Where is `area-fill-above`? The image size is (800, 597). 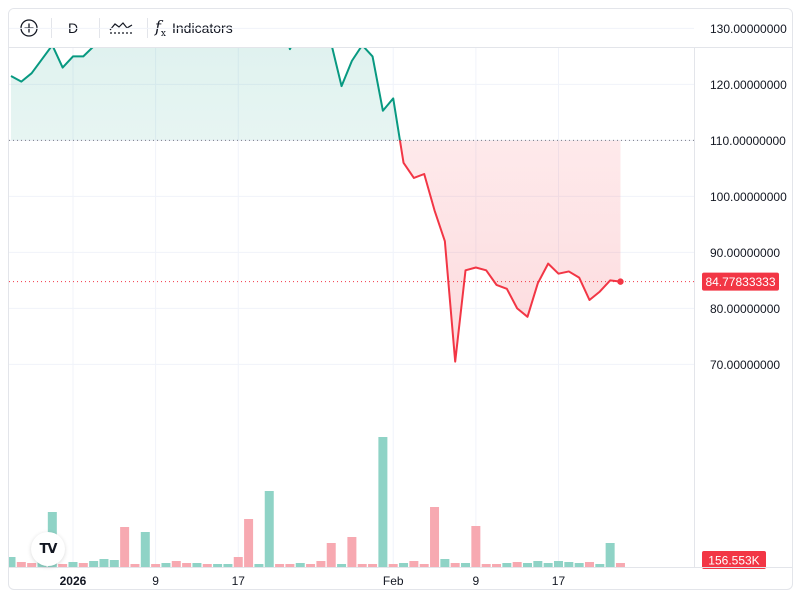 area-fill-above is located at coordinates (316, 94).